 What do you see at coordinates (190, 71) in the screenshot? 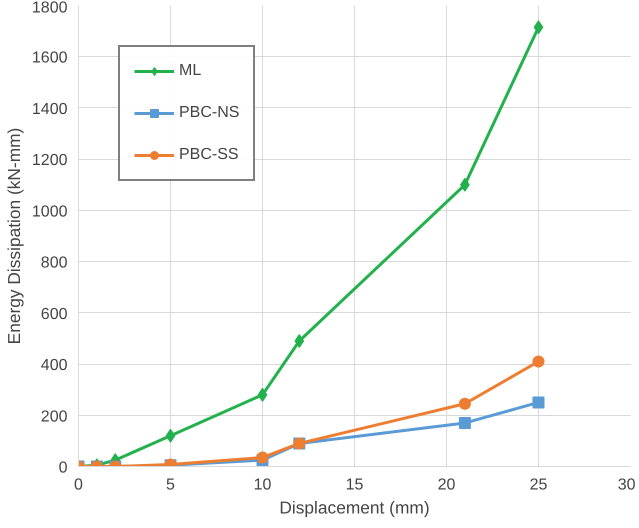
I see `legend-label: ML` at bounding box center [190, 71].